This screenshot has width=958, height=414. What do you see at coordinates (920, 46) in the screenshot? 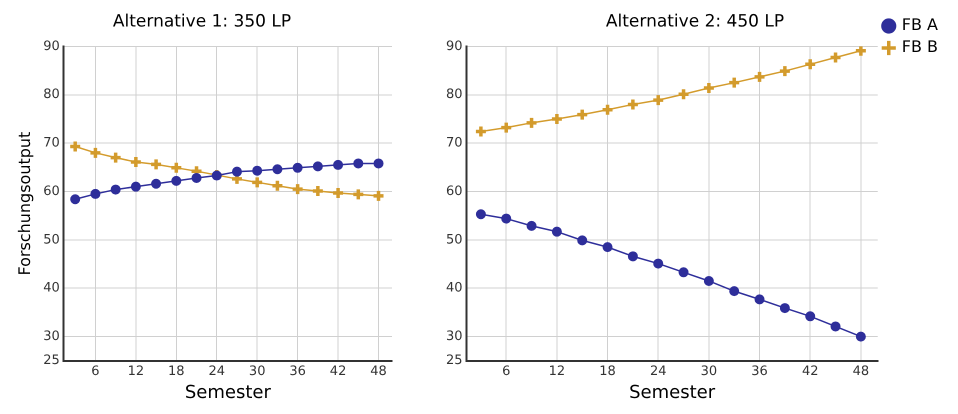
I see `legend-label: FB B` at bounding box center [920, 46].